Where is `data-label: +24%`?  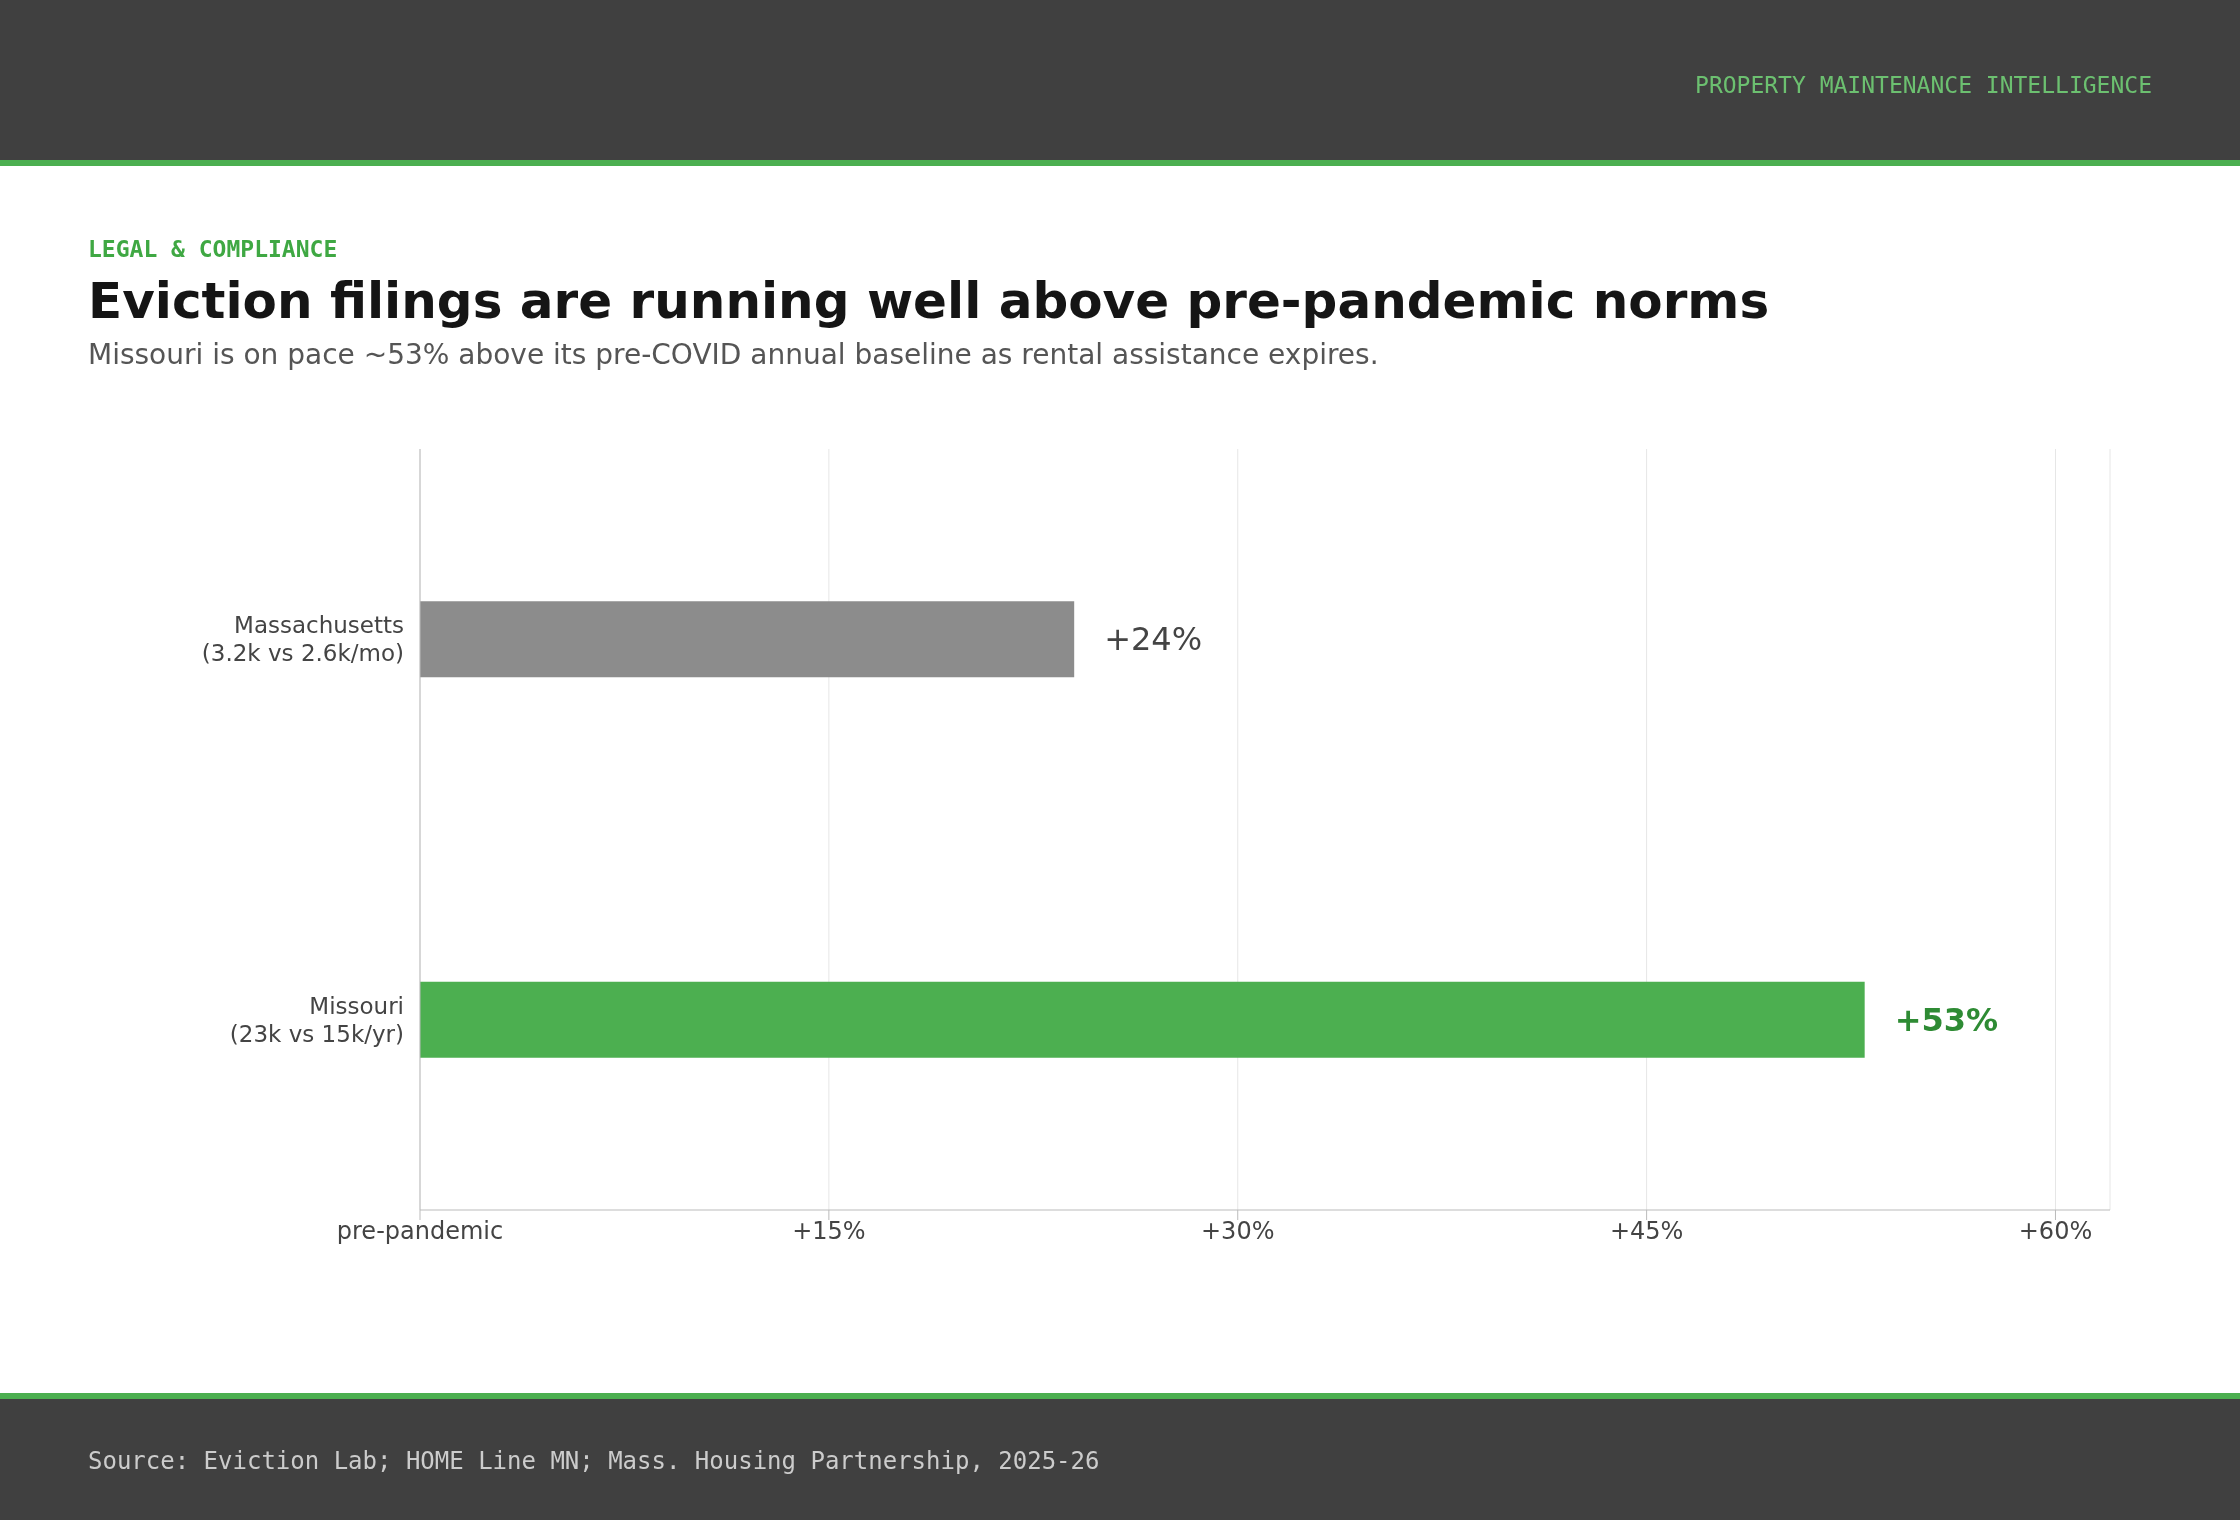
data-label: +24% is located at coordinates (1153, 639).